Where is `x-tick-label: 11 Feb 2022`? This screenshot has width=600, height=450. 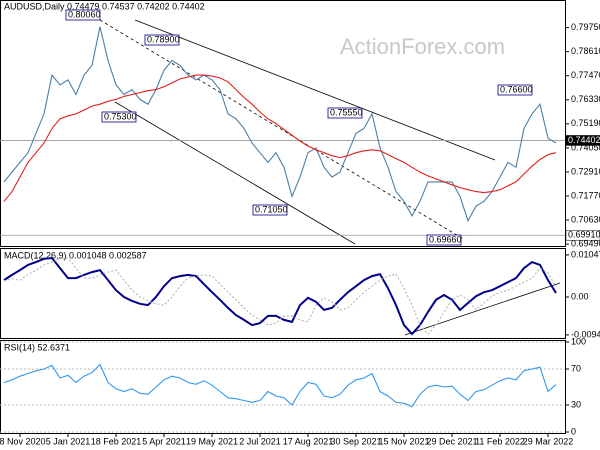 x-tick-label: 11 Feb 2022 is located at coordinates (500, 441).